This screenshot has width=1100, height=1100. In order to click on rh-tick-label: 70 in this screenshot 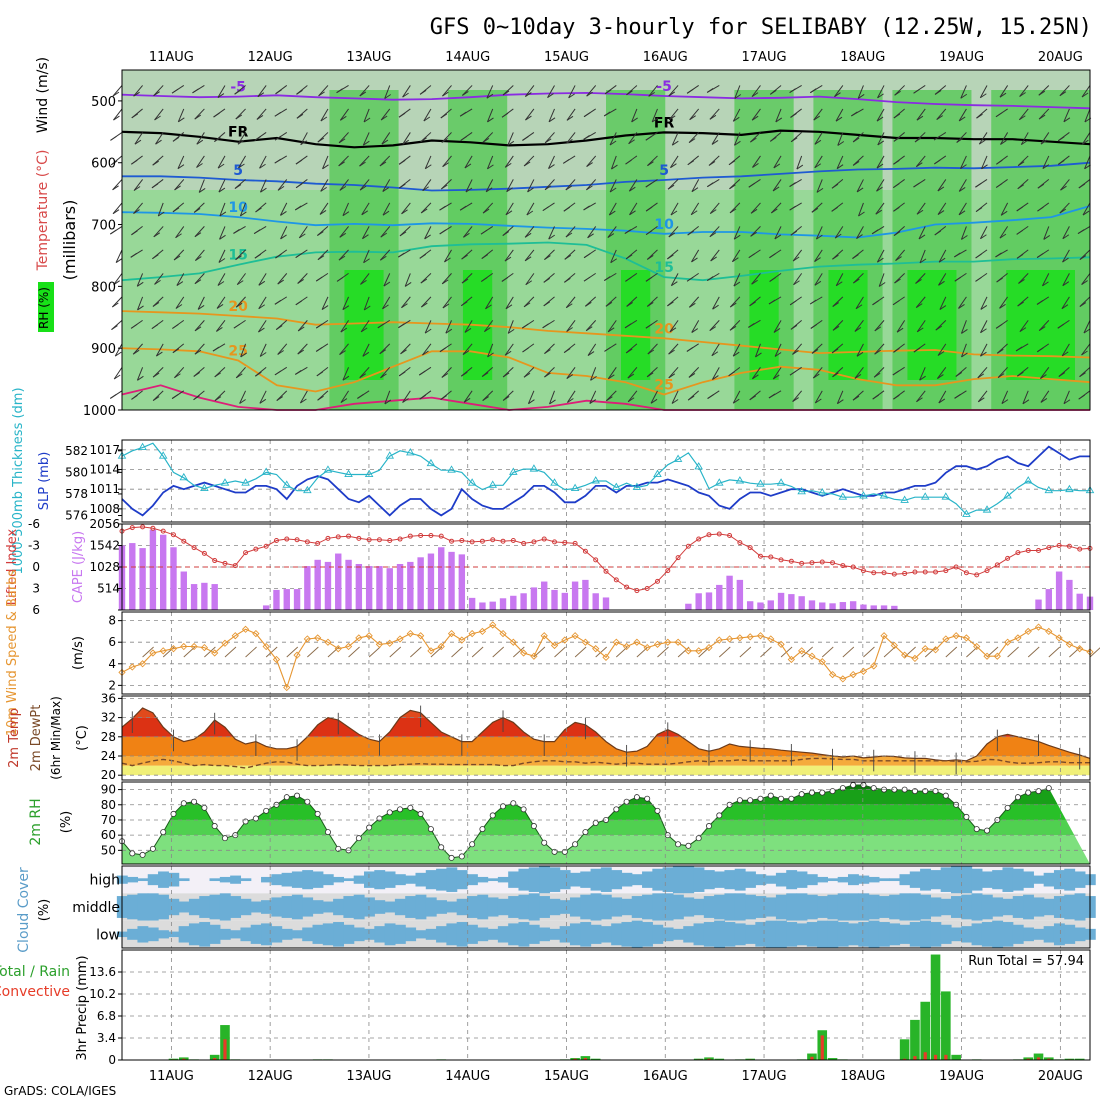, I will do `click(108, 820)`.